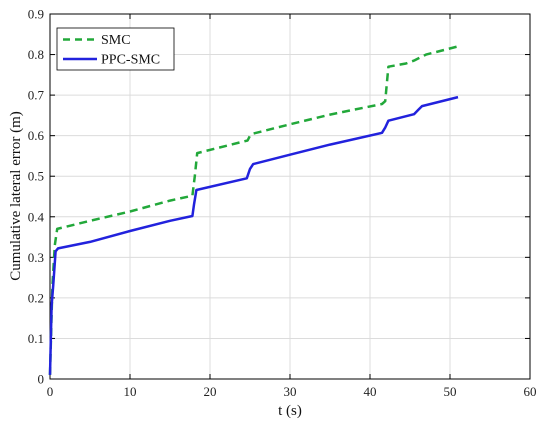 This screenshot has width=550, height=429. I want to click on legend: SMC PPC-SMC, so click(115, 49).